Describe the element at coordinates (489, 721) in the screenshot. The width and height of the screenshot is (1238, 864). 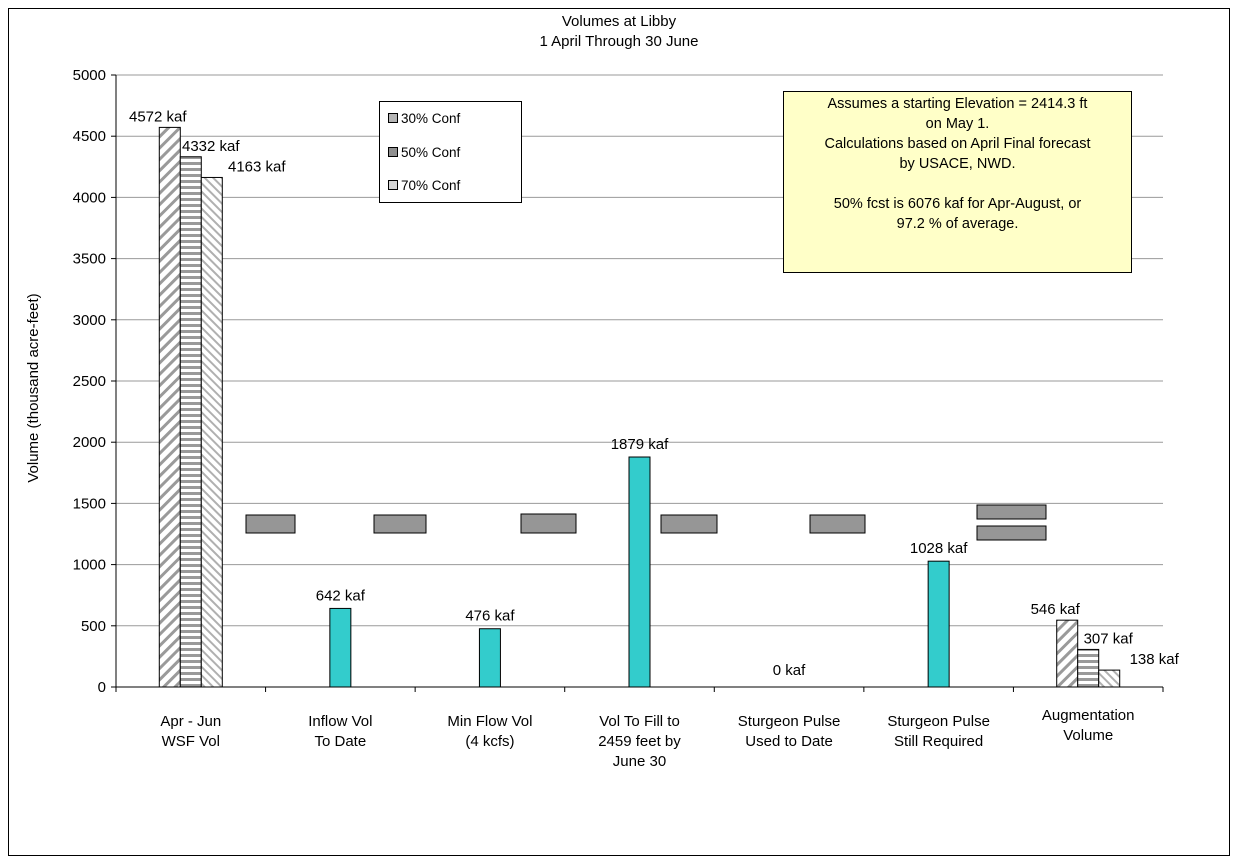
I see `x-category-label: Min Flow Vol` at that location.